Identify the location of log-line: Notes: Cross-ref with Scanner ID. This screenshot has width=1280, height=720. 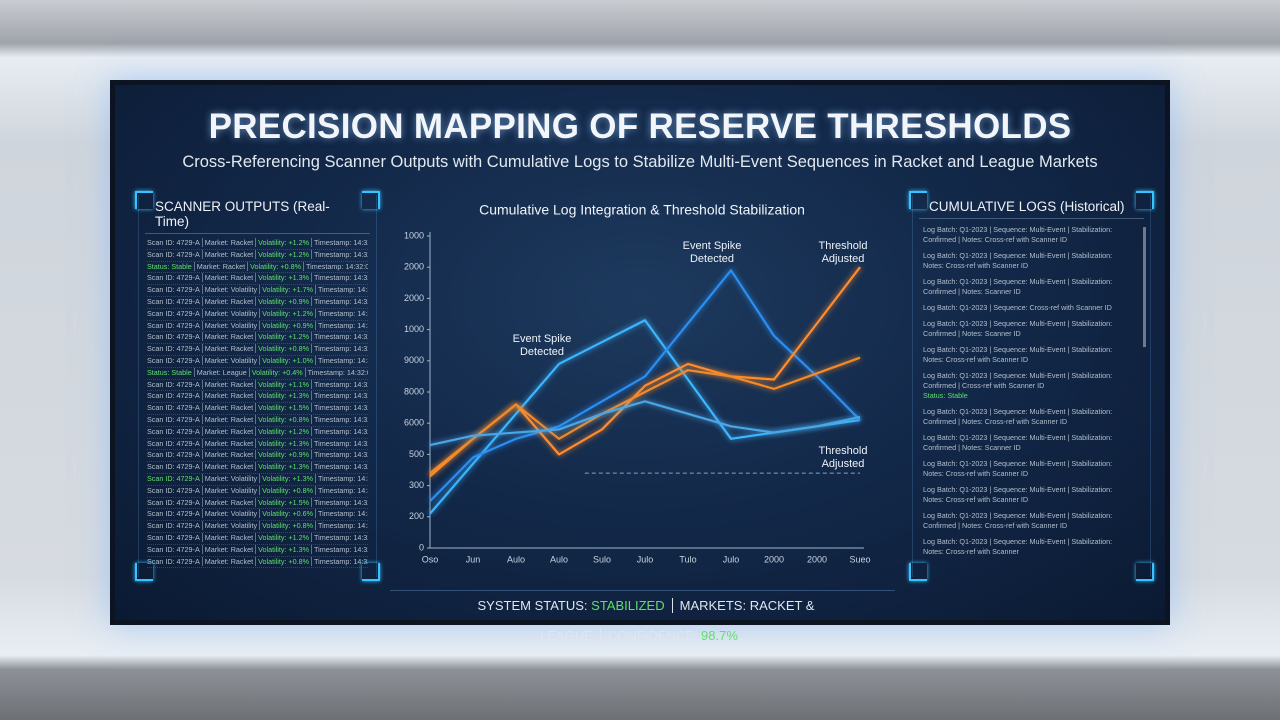
(976, 265).